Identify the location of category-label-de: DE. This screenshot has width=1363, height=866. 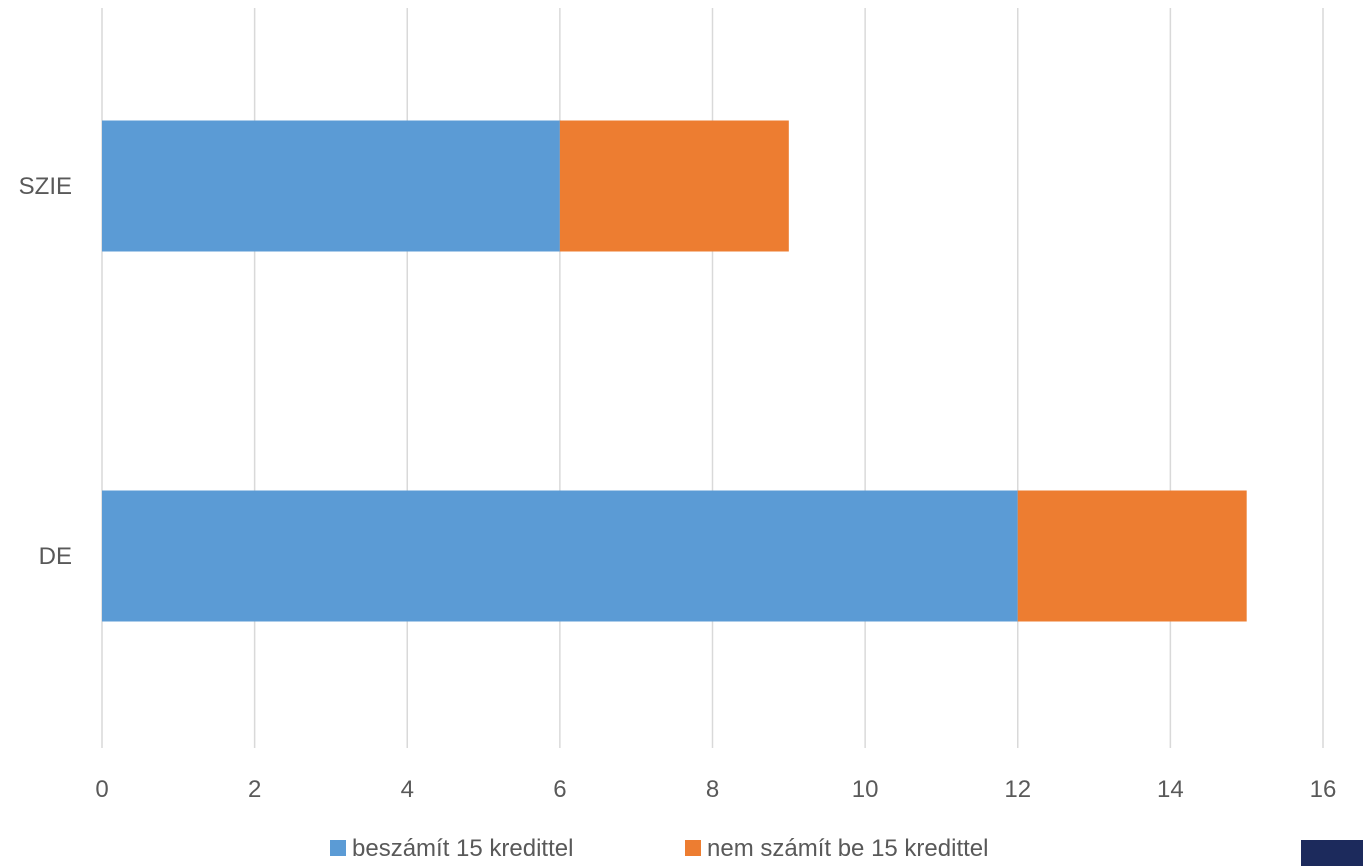
(55, 556).